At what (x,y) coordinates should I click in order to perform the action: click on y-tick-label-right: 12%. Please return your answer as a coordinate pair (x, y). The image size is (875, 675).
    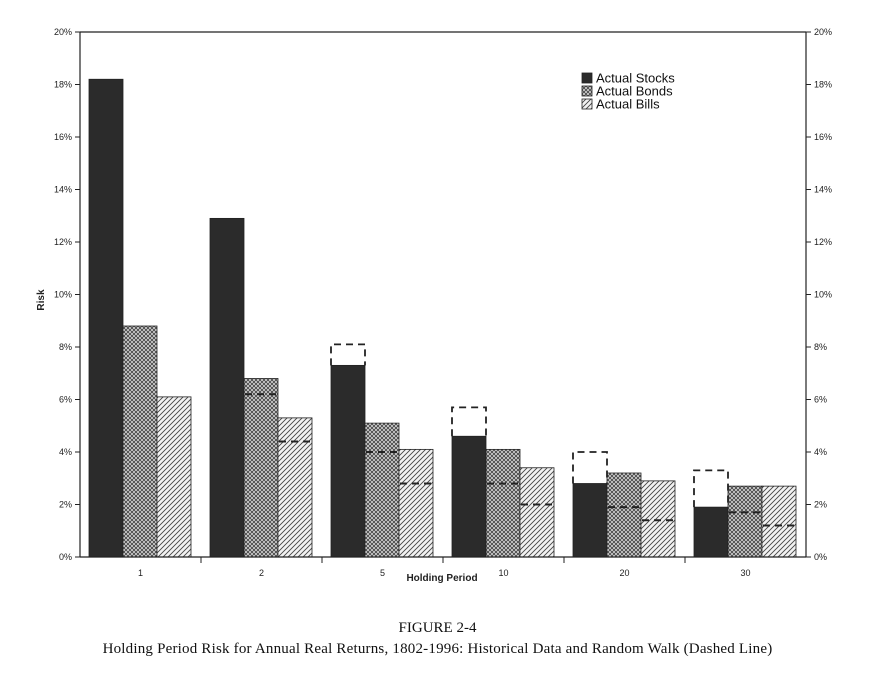
    Looking at the image, I should click on (823, 242).